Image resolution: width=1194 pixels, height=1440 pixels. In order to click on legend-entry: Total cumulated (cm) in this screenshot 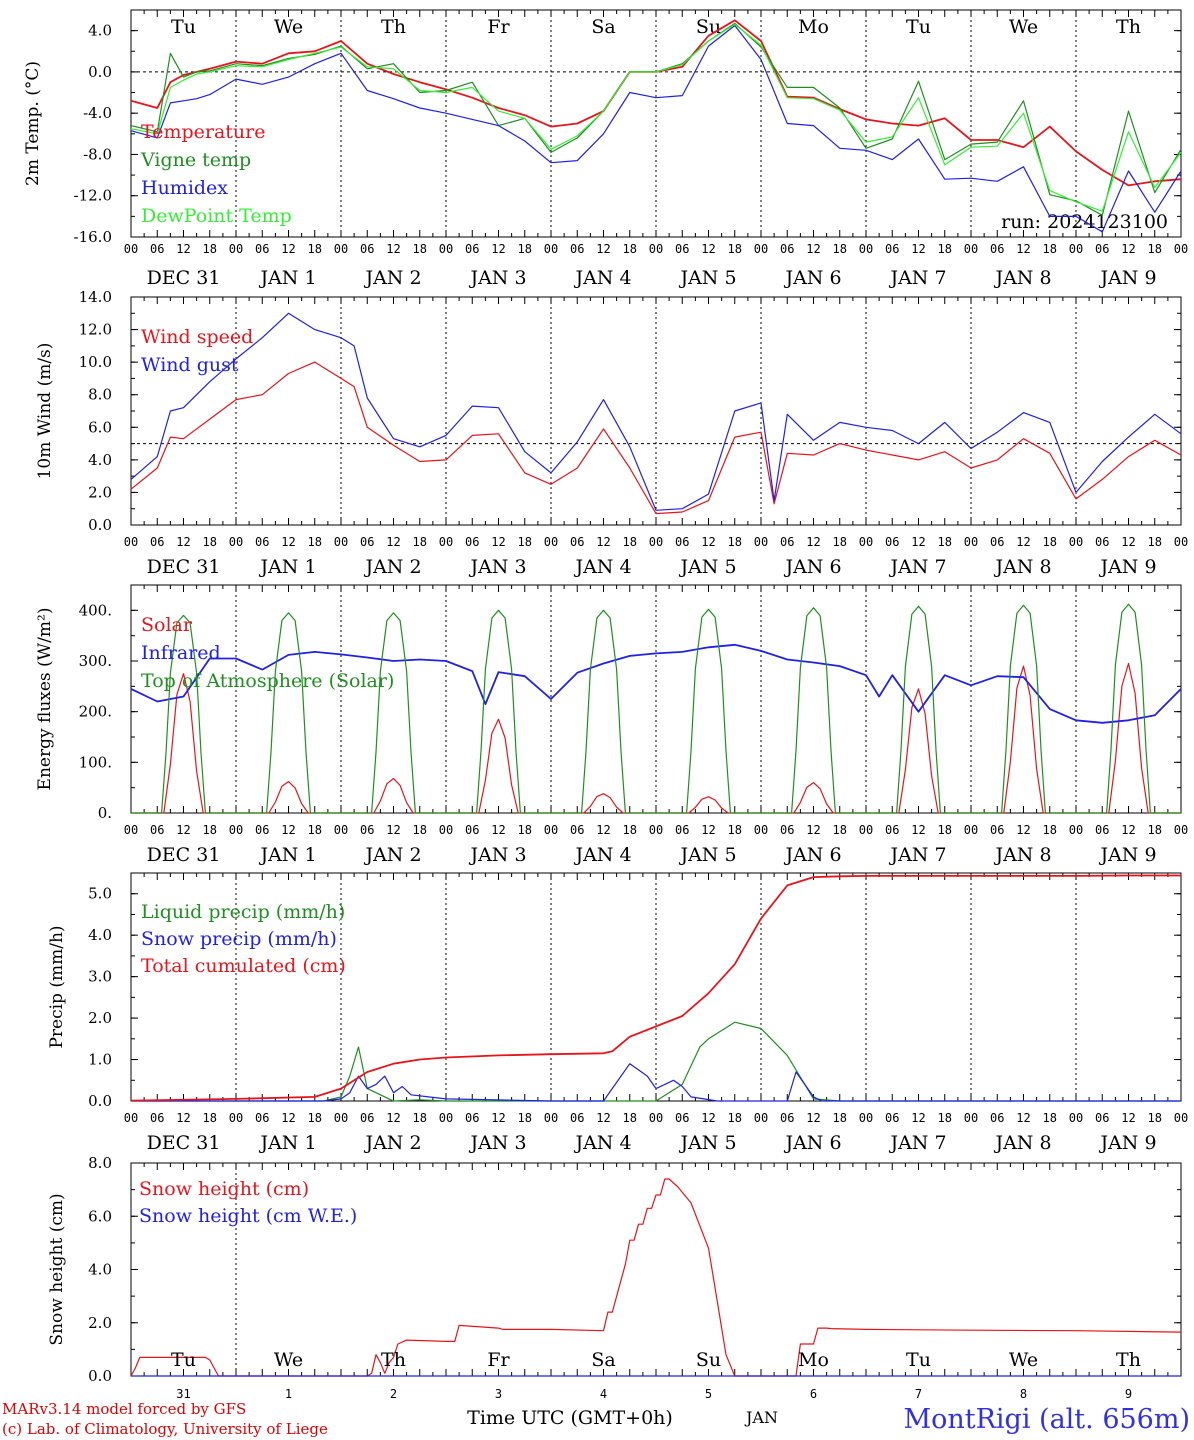, I will do `click(243, 966)`.